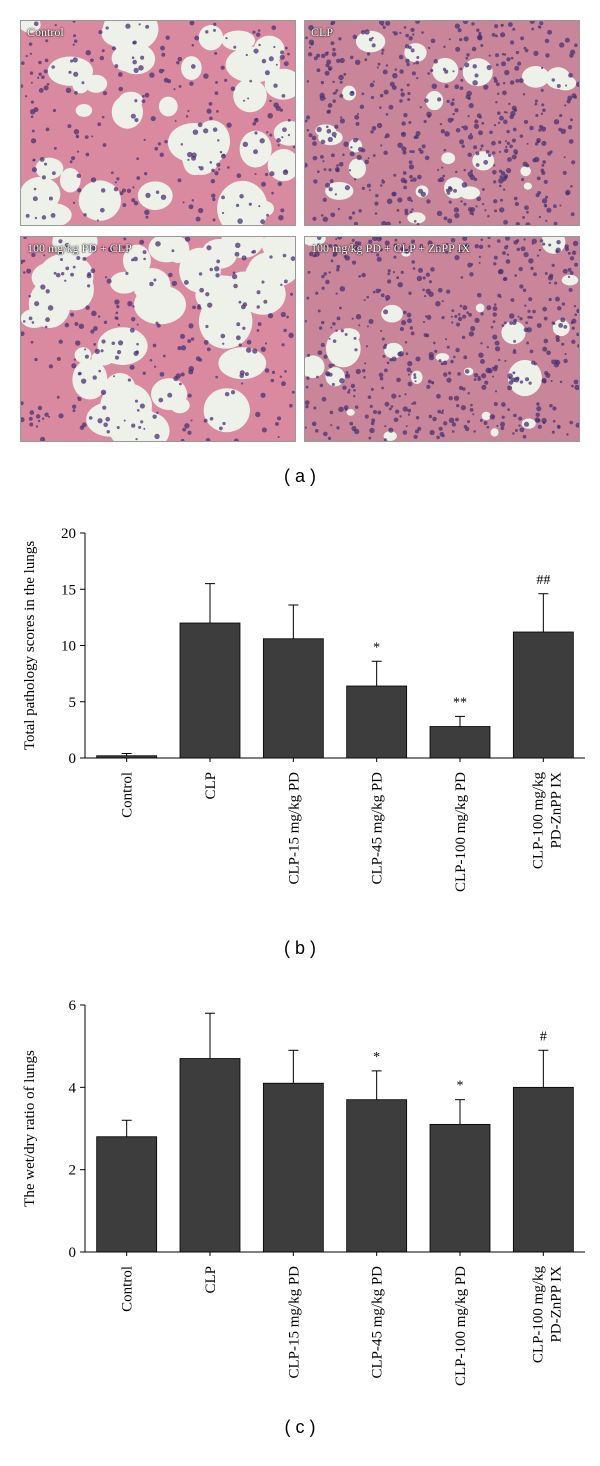 This screenshot has width=600, height=1466. I want to click on y-tick-label: 10, so click(68, 647).